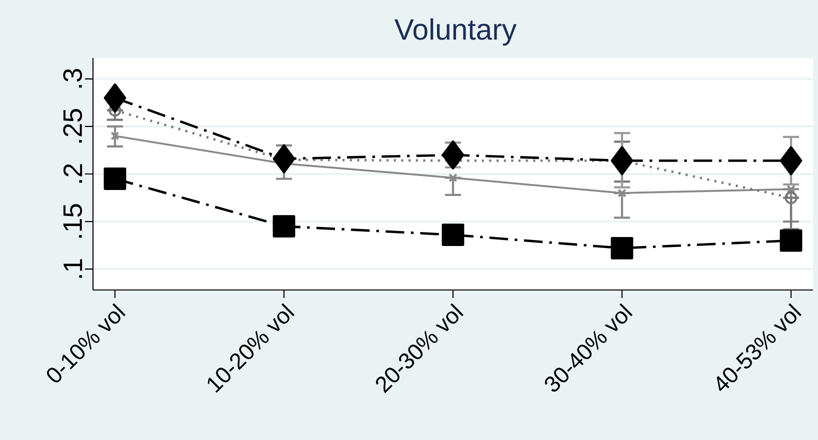  I want to click on y-tick-label: .25, so click(72, 126).